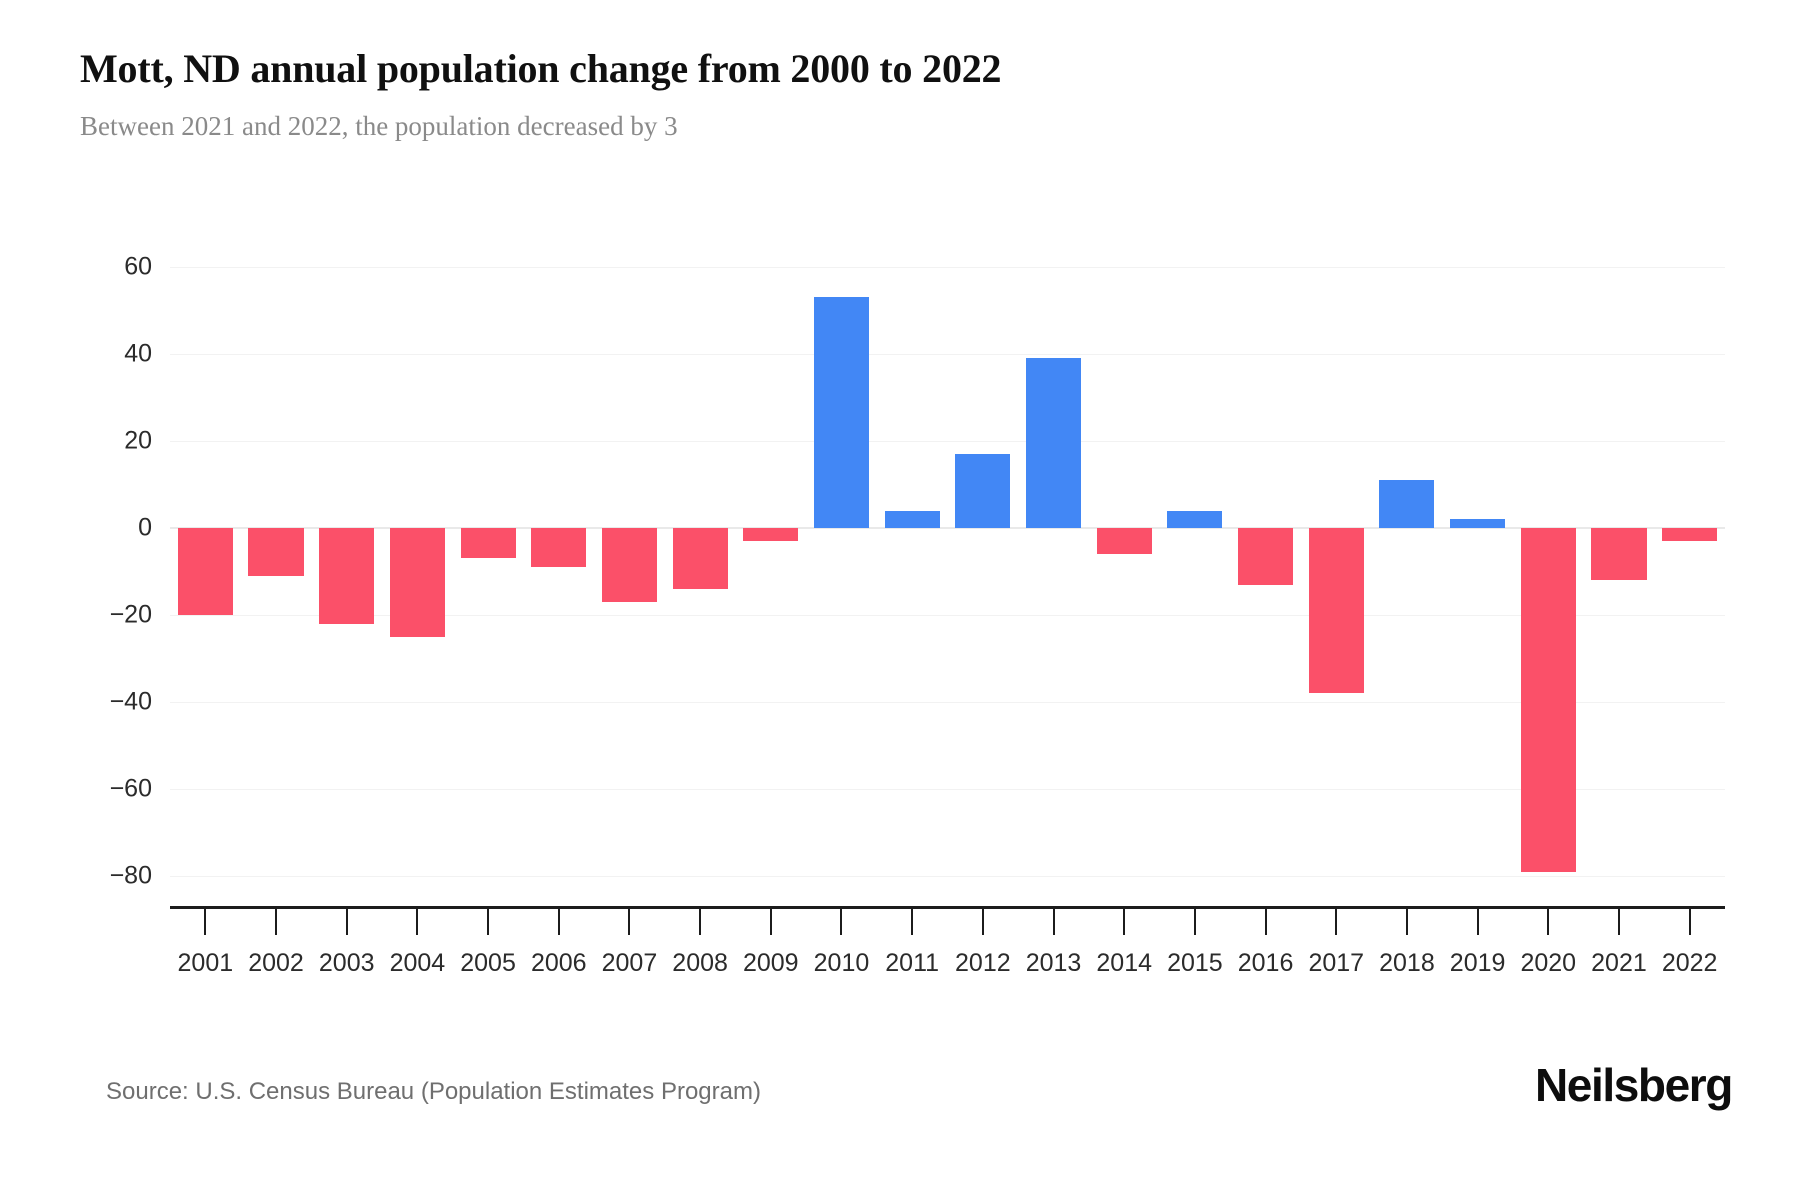 This screenshot has height=1200, width=1800. What do you see at coordinates (1478, 523) in the screenshot?
I see `bar-2019` at bounding box center [1478, 523].